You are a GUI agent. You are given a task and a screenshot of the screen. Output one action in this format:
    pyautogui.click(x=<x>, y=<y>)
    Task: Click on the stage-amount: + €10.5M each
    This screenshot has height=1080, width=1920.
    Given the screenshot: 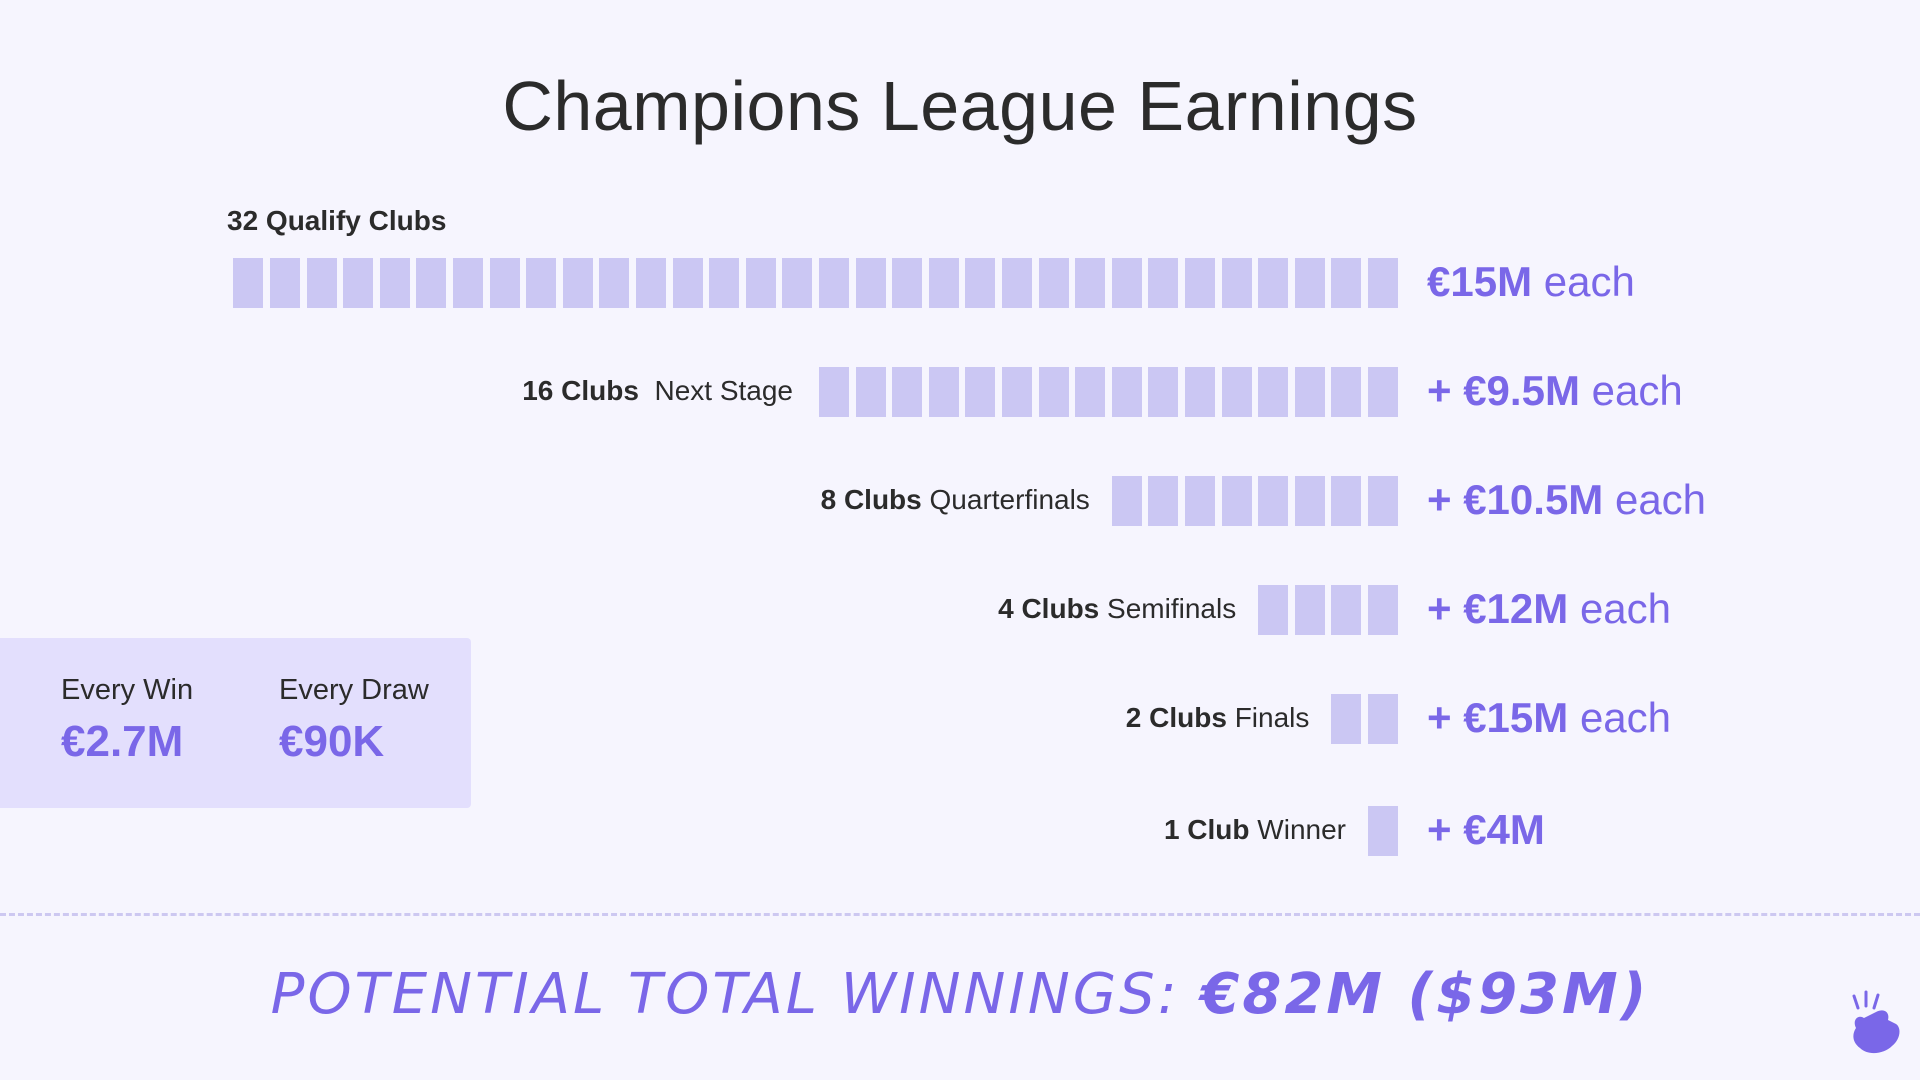 What is the action you would take?
    pyautogui.click(x=1566, y=500)
    